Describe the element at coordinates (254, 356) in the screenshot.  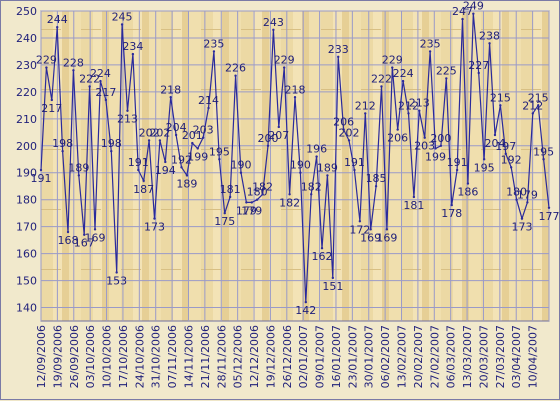
I see `x-tick-label: 12/12/2006` at that location.